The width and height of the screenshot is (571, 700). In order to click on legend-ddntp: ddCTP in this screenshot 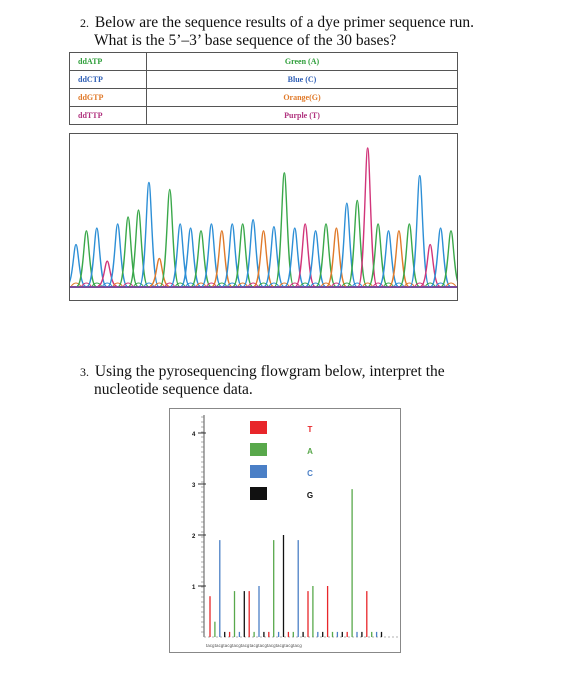, I will do `click(108, 79)`.